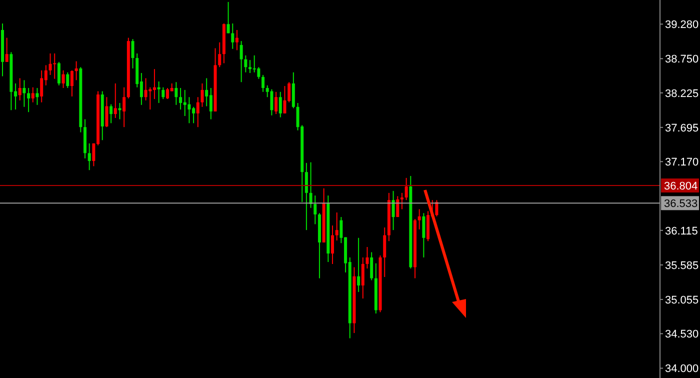 The width and height of the screenshot is (700, 378). What do you see at coordinates (682, 94) in the screenshot?
I see `y-tick-label: 38.225` at bounding box center [682, 94].